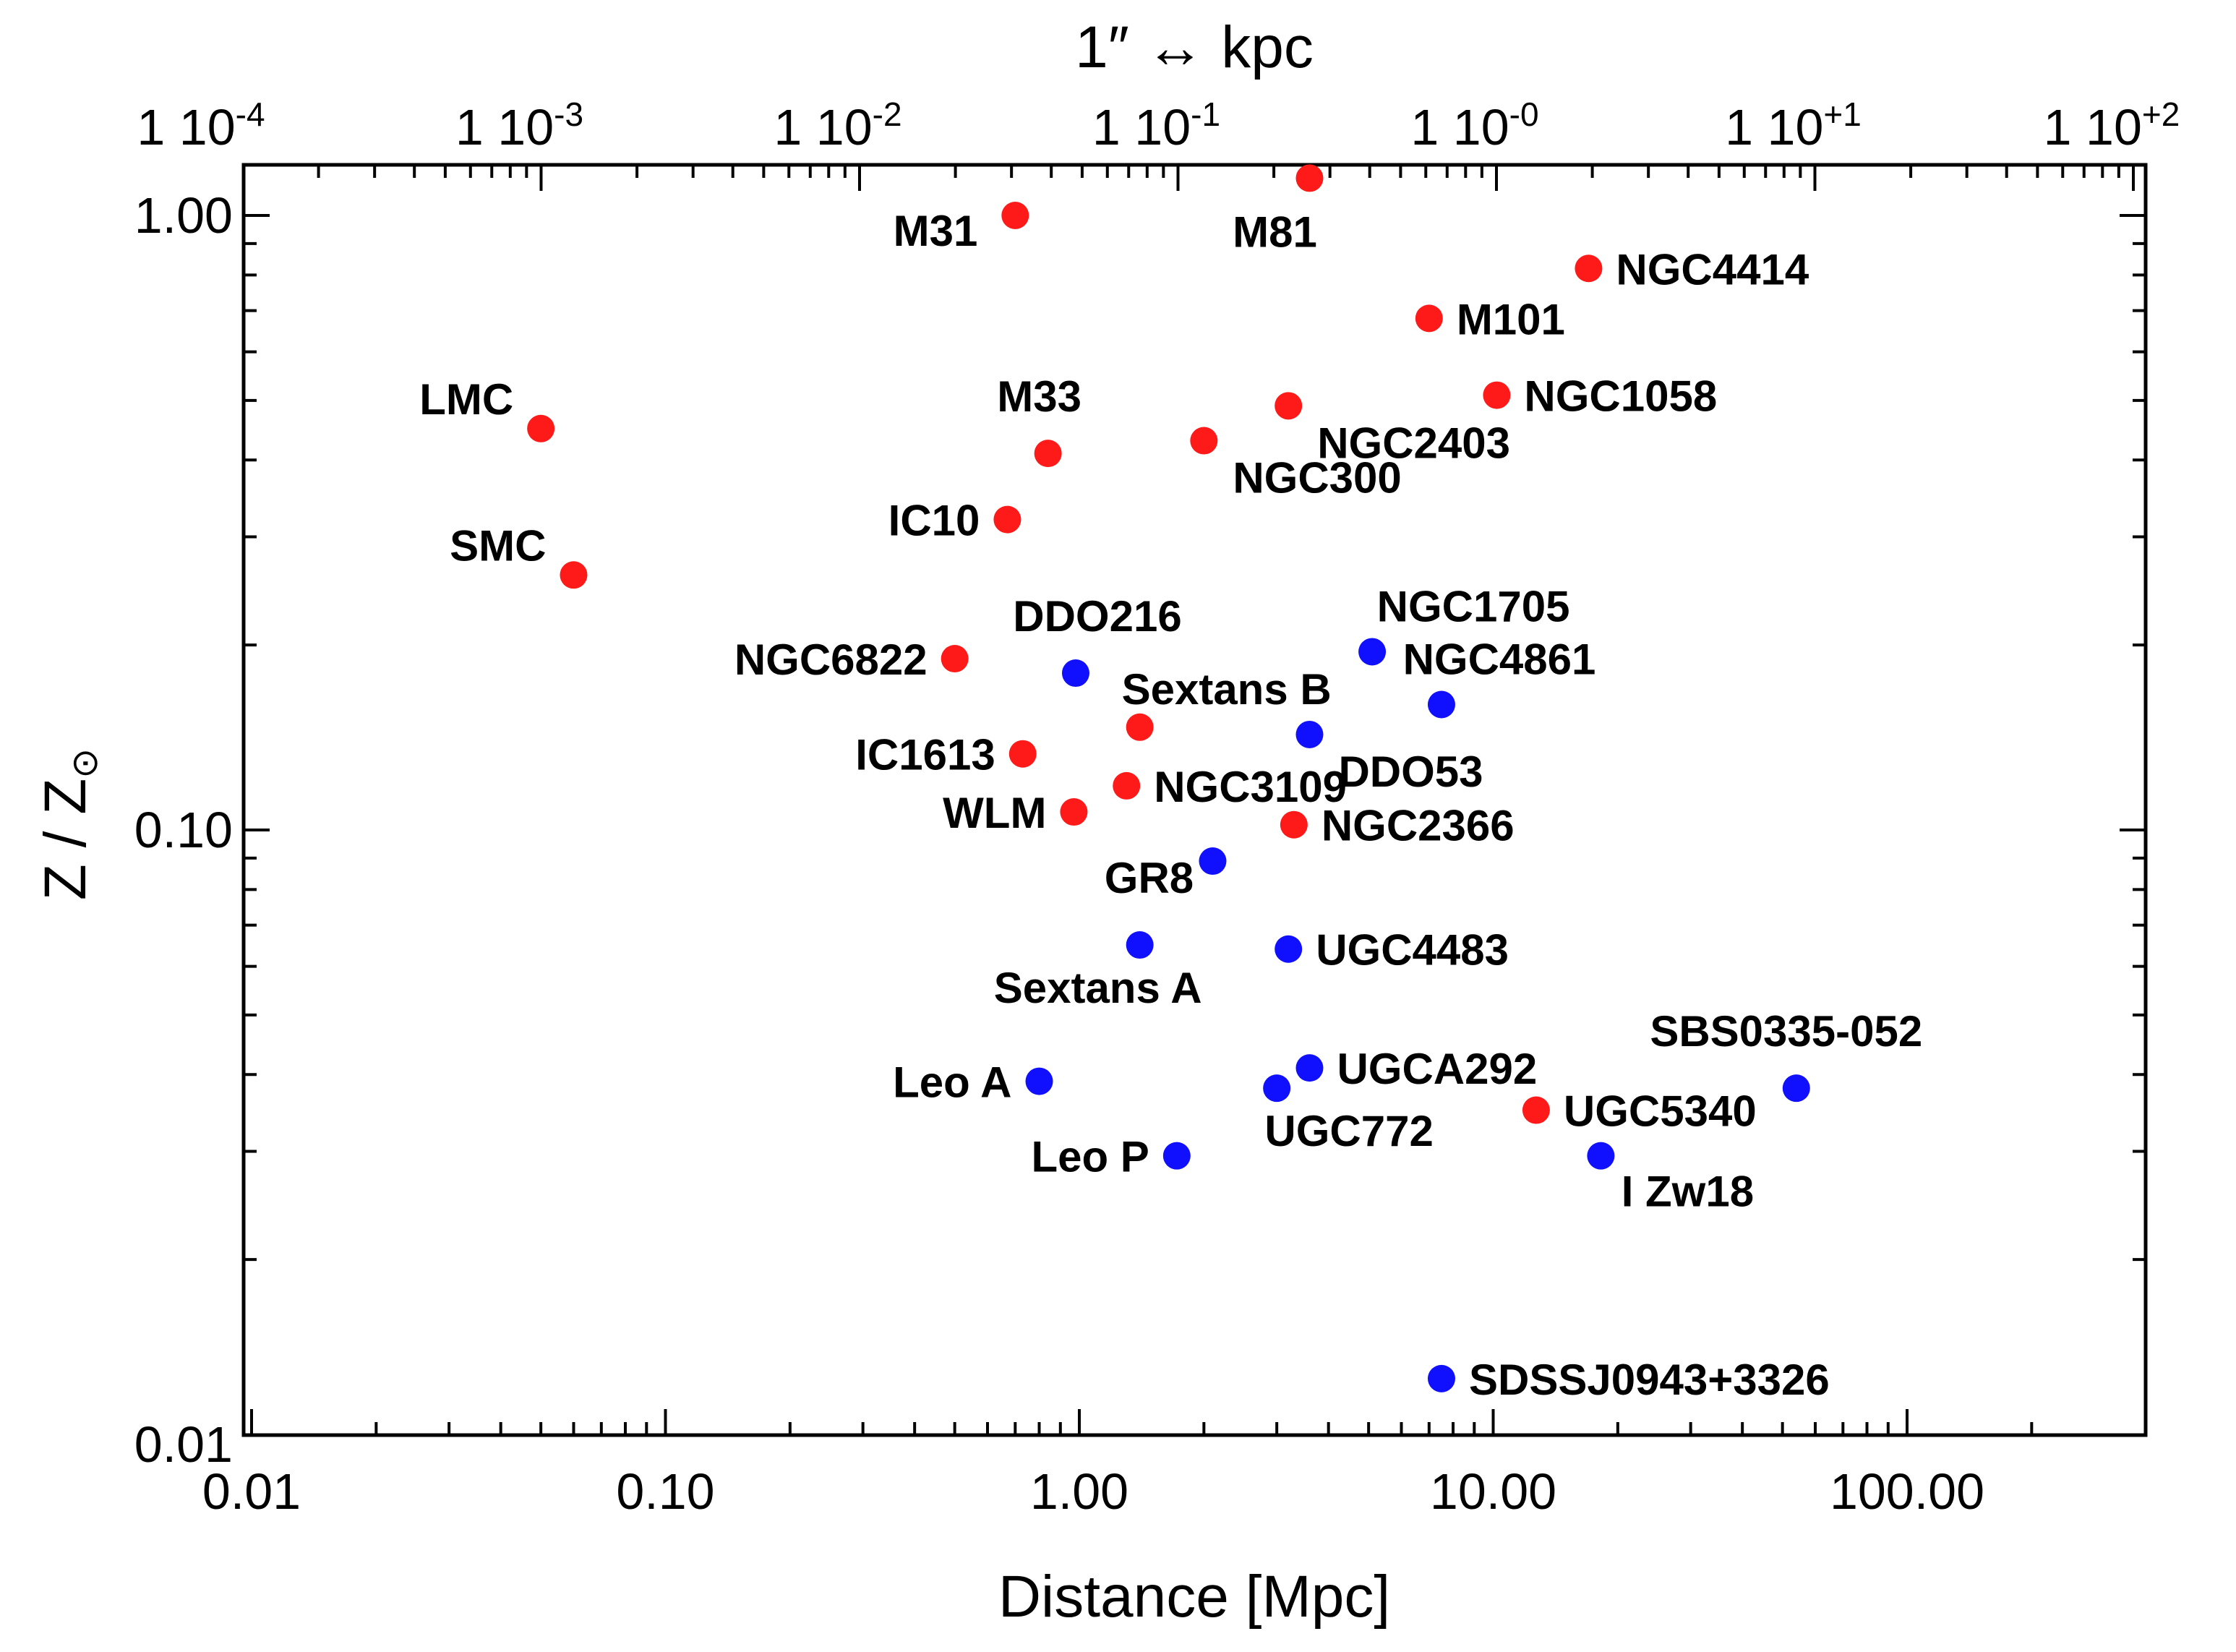 This screenshot has width=2236, height=1652. I want to click on data-point-label: SDSSJ0943+3326, so click(1649, 1380).